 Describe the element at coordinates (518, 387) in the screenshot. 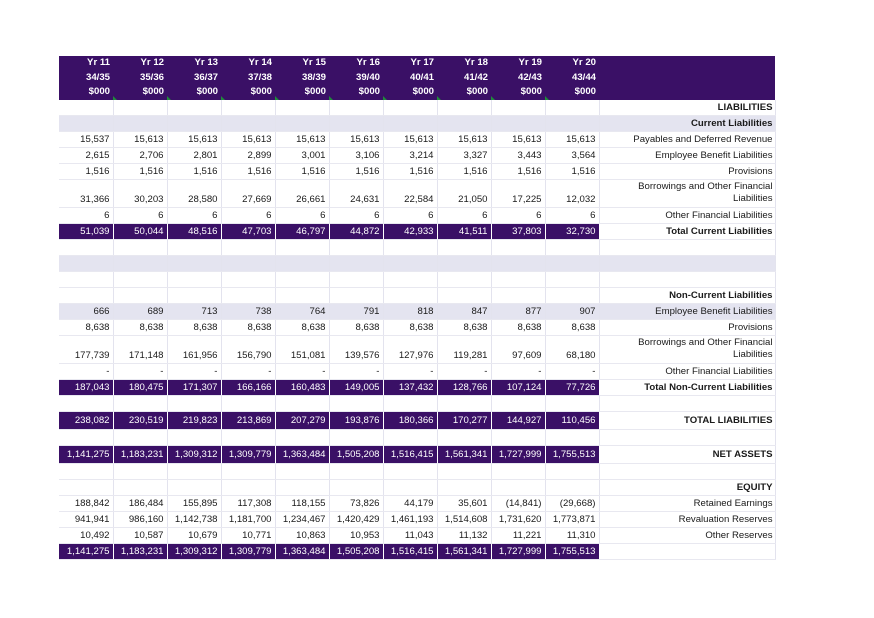

I see `value-cell: 107,124` at that location.